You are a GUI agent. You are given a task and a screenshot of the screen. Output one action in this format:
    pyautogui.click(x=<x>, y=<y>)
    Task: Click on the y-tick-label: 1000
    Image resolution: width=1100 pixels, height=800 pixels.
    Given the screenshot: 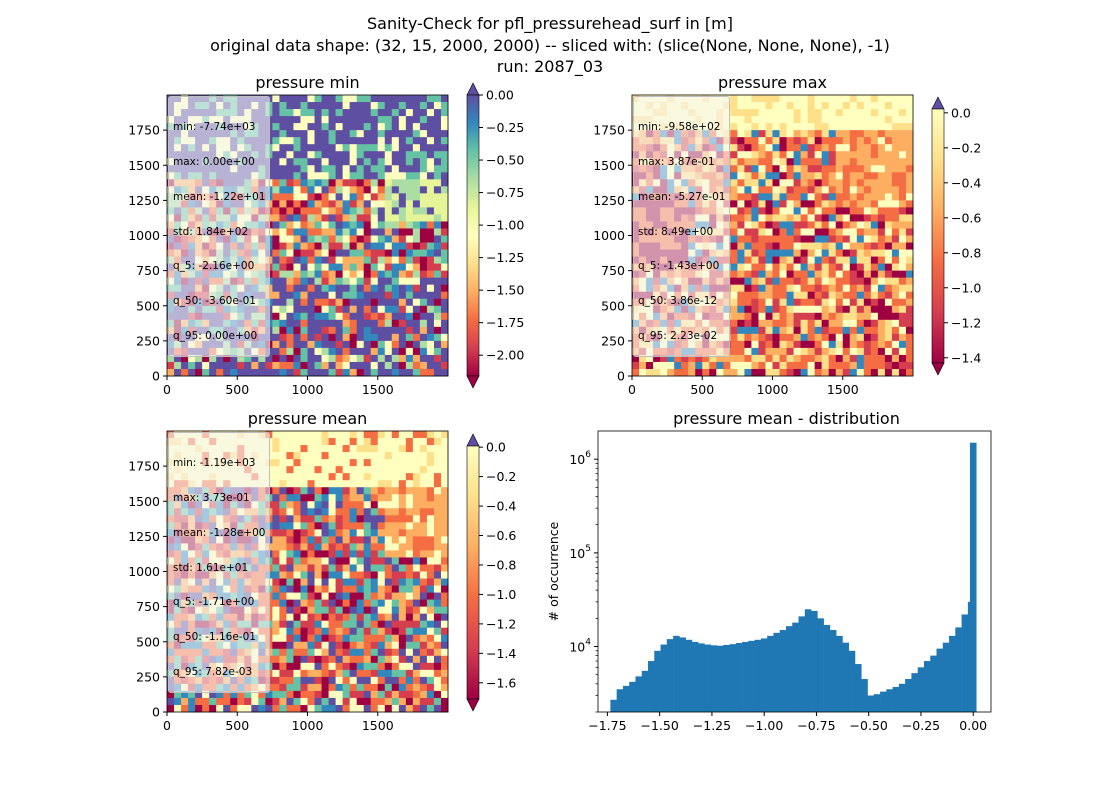 What is the action you would take?
    pyautogui.click(x=144, y=235)
    